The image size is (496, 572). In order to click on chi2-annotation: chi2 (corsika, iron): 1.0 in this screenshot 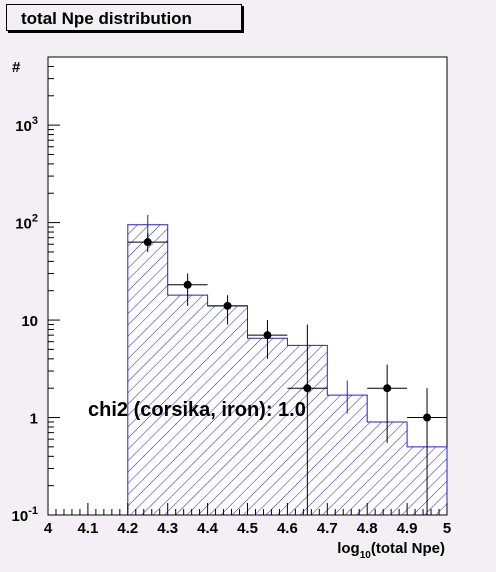, I will do `click(197, 410)`.